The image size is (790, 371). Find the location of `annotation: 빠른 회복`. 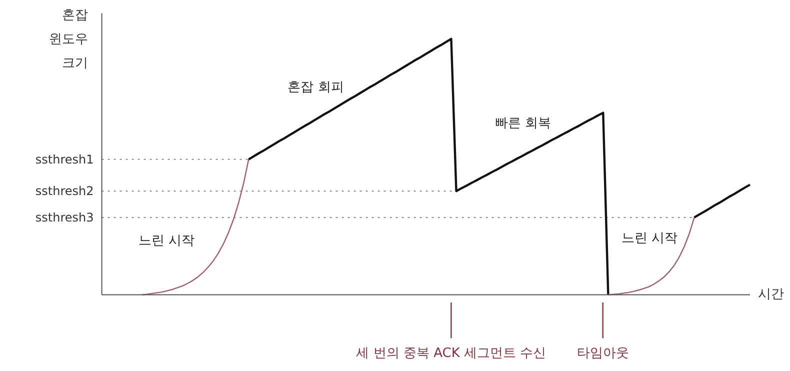

annotation: 빠른 회복 is located at coordinates (523, 123).